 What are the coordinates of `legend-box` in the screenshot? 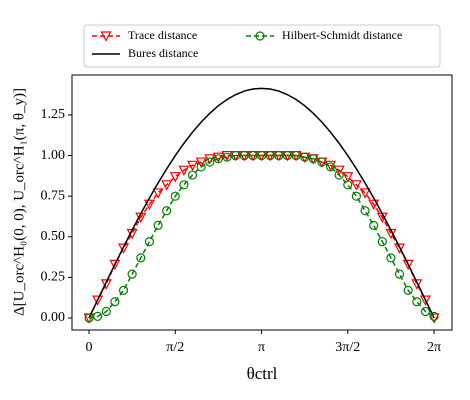 It's located at (262, 46).